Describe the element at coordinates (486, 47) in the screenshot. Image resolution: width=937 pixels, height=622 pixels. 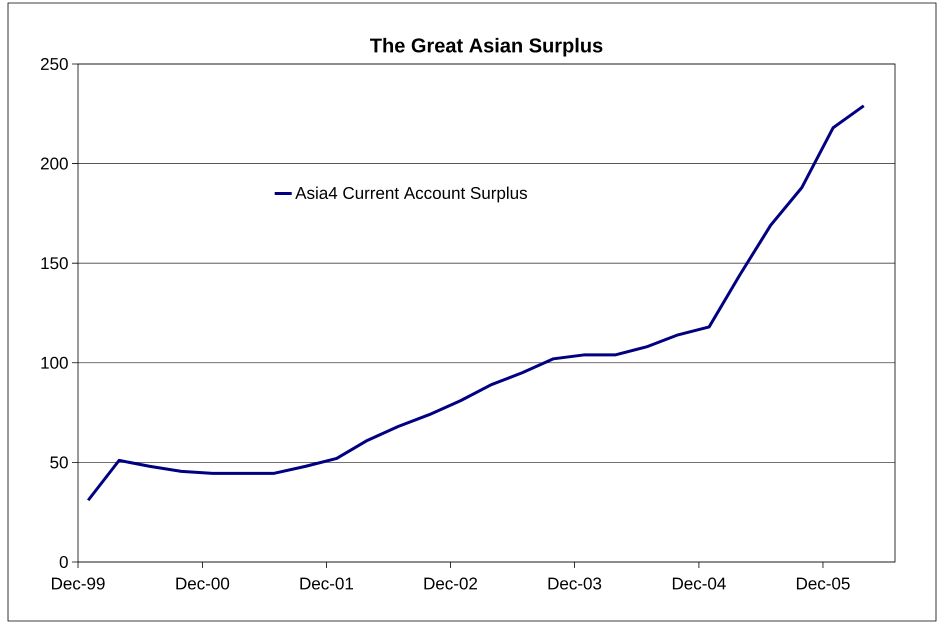
I see `chart-title: The Great Asian Surplus` at that location.